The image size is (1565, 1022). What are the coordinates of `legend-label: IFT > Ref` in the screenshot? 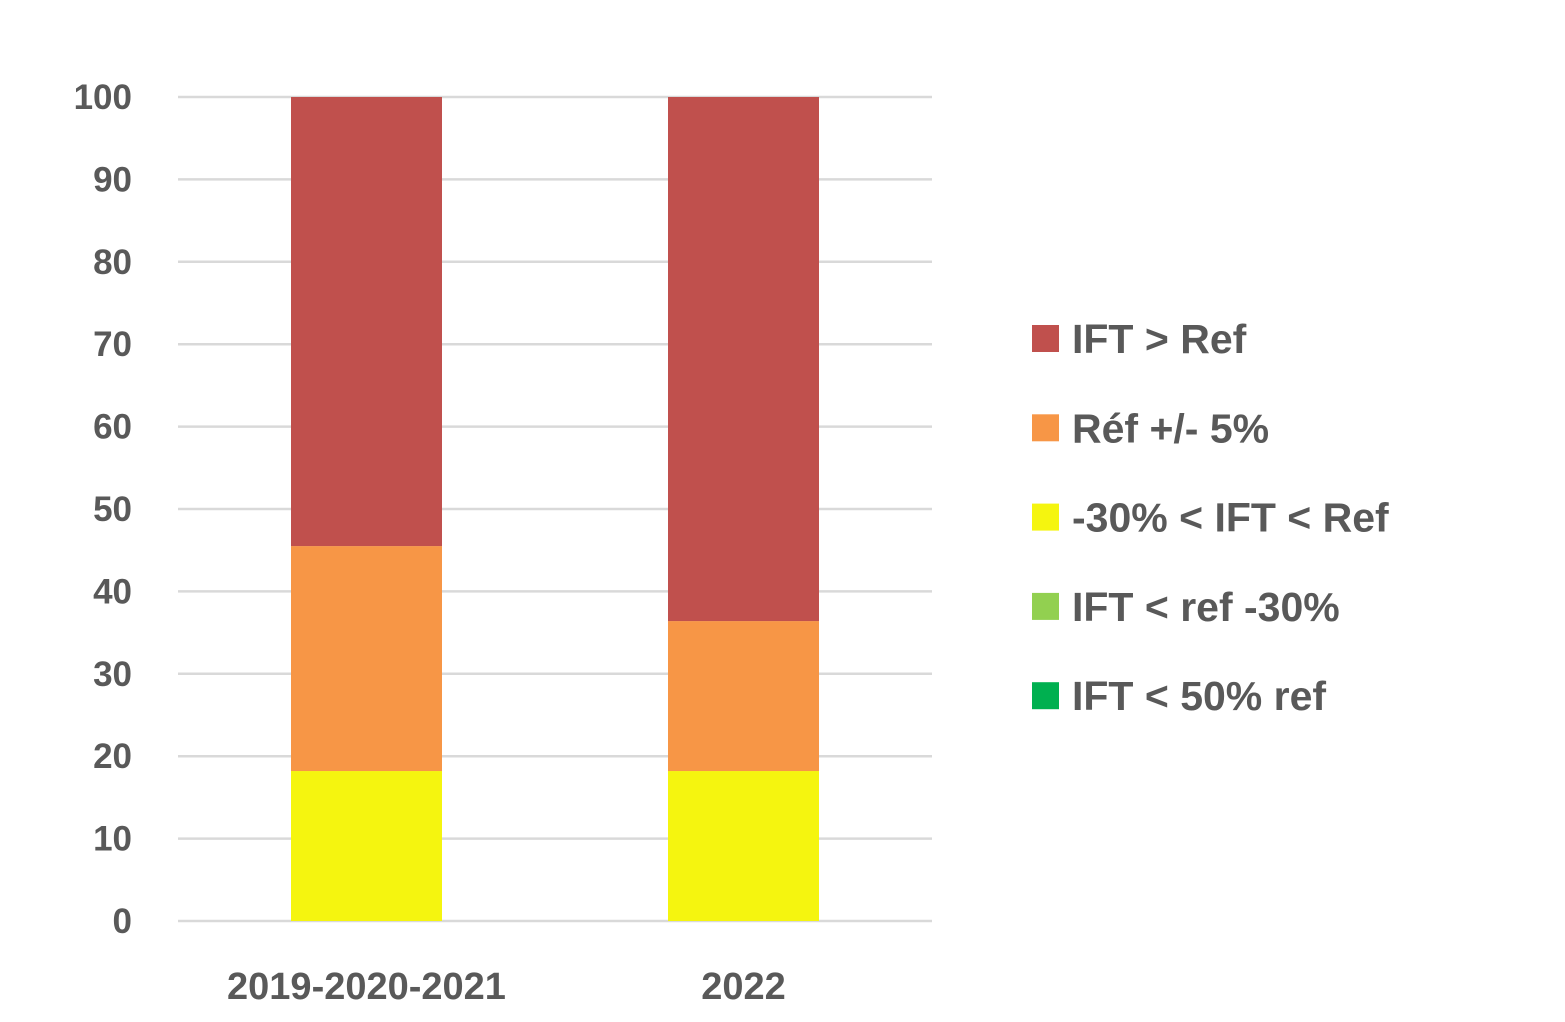 It's located at (1159, 339).